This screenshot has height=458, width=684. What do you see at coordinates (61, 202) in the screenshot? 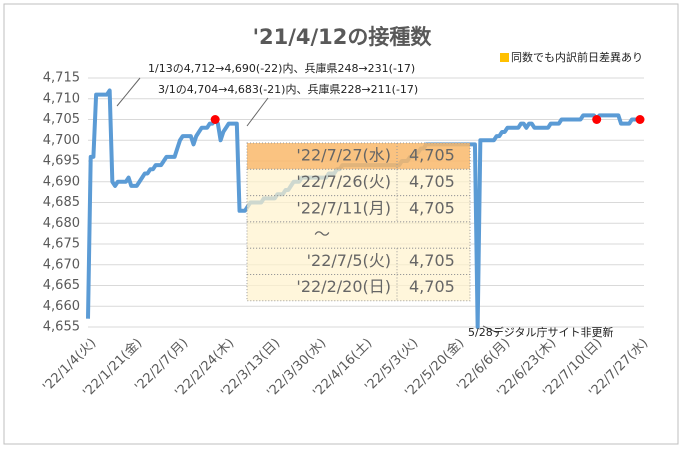
I see `y-tick-label: 4,685` at bounding box center [61, 202].